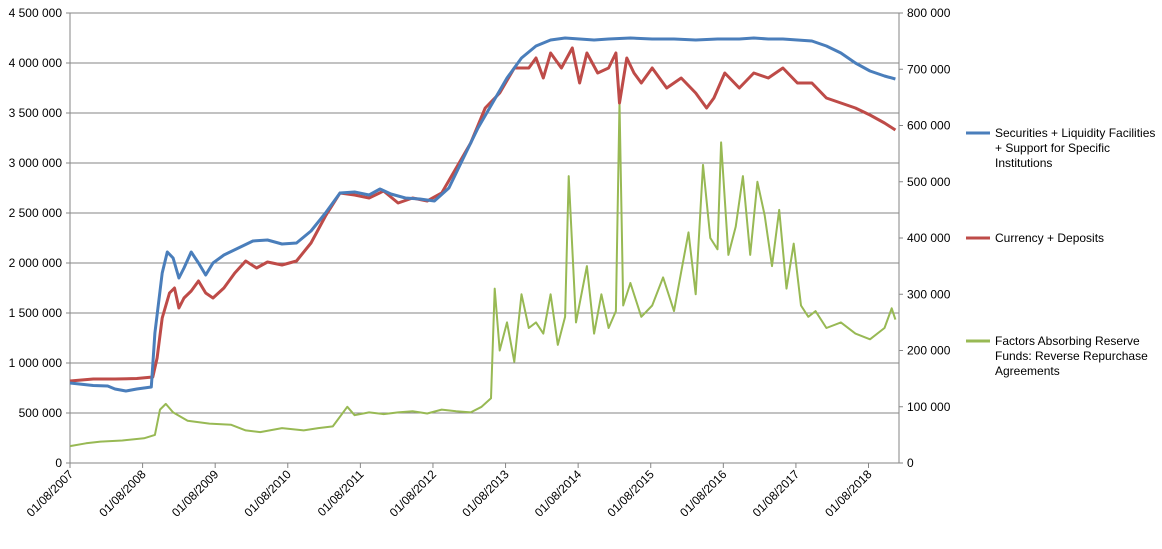  I want to click on left-tick-label: 2 000 000, so click(36, 263).